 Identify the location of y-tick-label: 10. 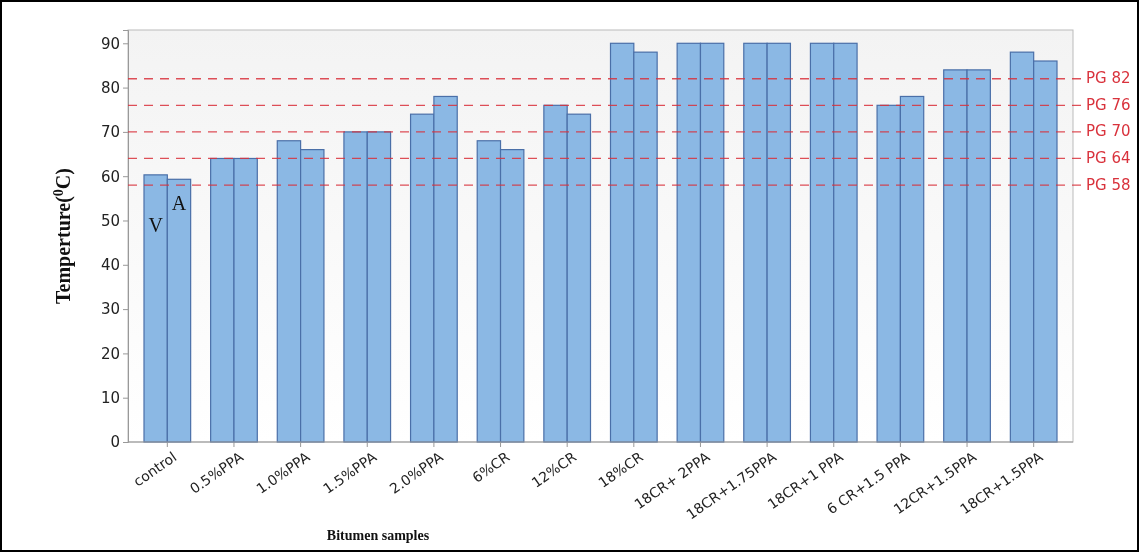
(110, 398).